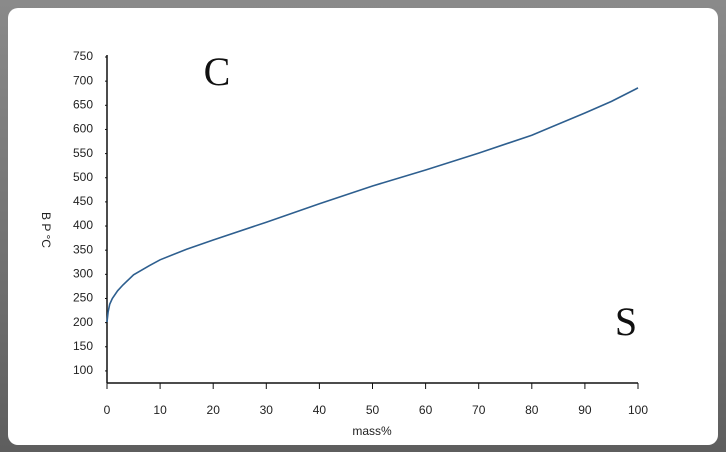 The width and height of the screenshot is (726, 452). What do you see at coordinates (83, 298) in the screenshot?
I see `y-tick-label: 250` at bounding box center [83, 298].